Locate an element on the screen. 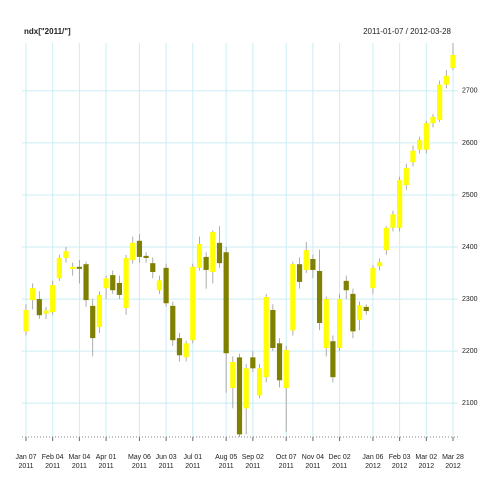 This screenshot has width=480, height=485. y-tick-label: 2100 is located at coordinates (470, 403).